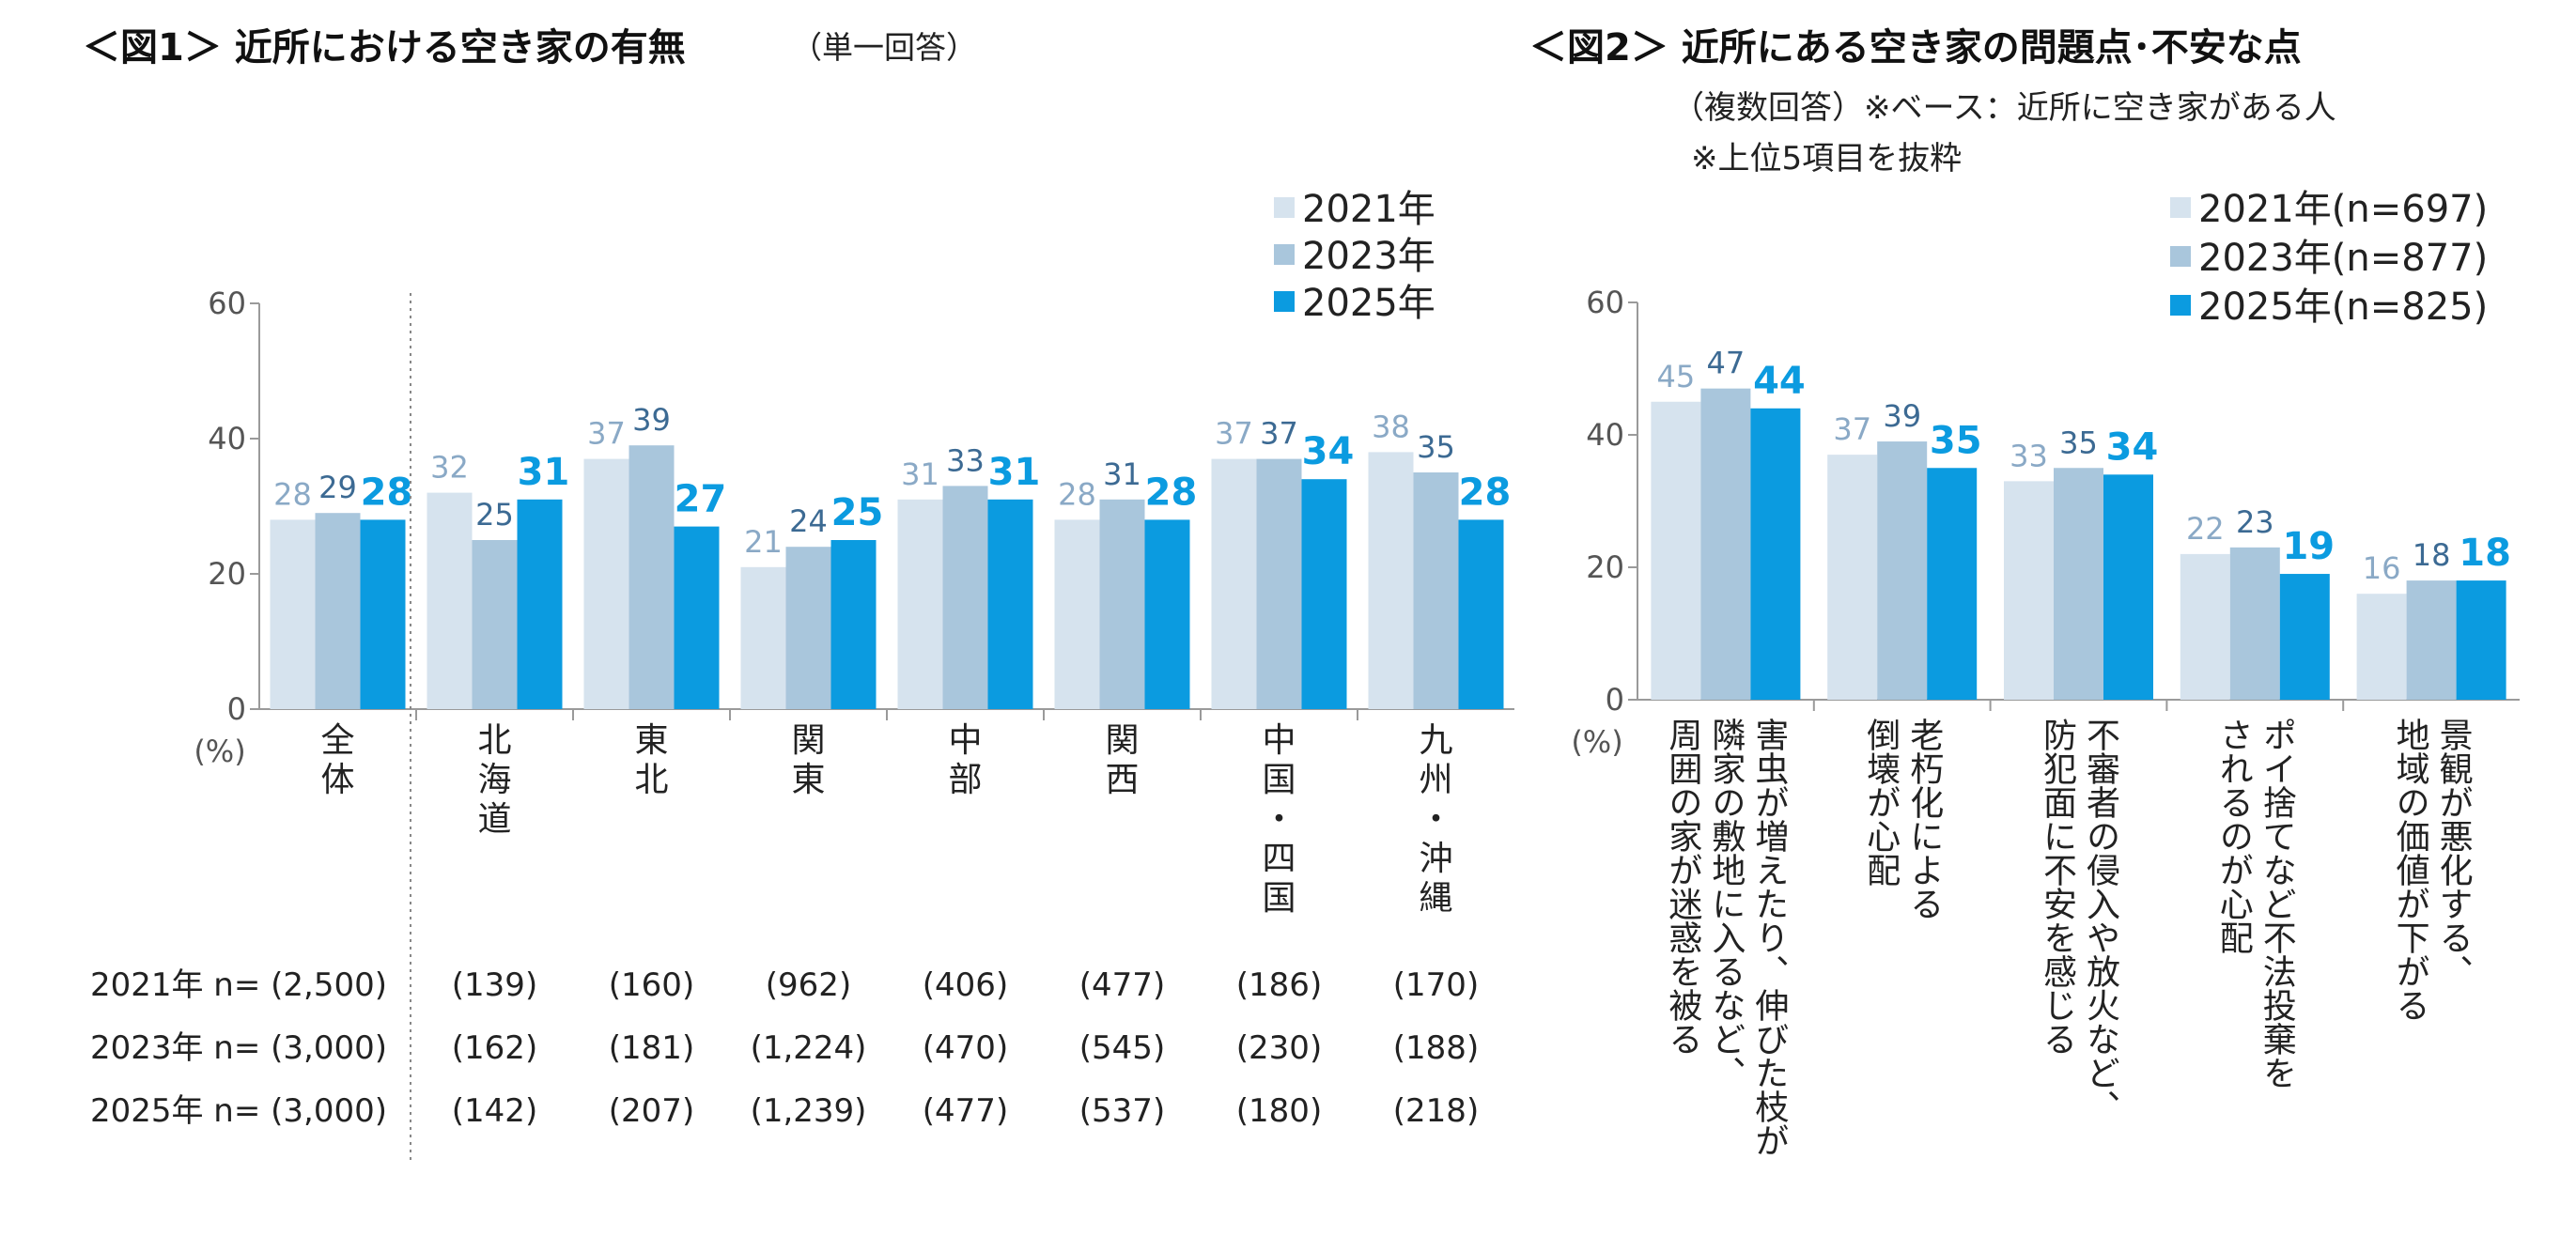 The image size is (2576, 1236). Describe the element at coordinates (651, 1111) in the screenshot. I see `n-value: (207)` at that location.